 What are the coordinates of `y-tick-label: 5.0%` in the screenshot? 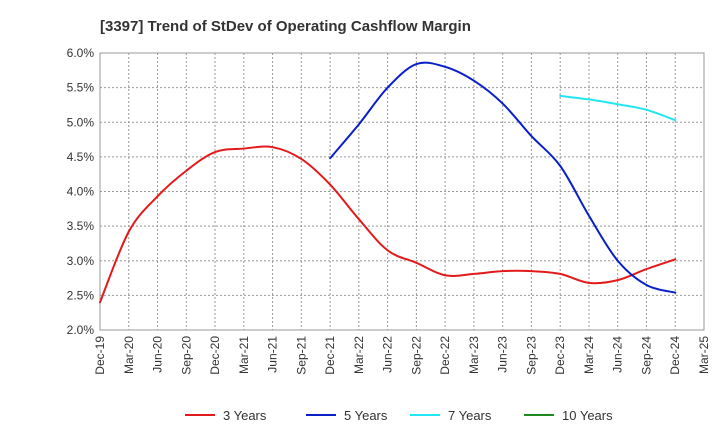 It's located at (81, 122).